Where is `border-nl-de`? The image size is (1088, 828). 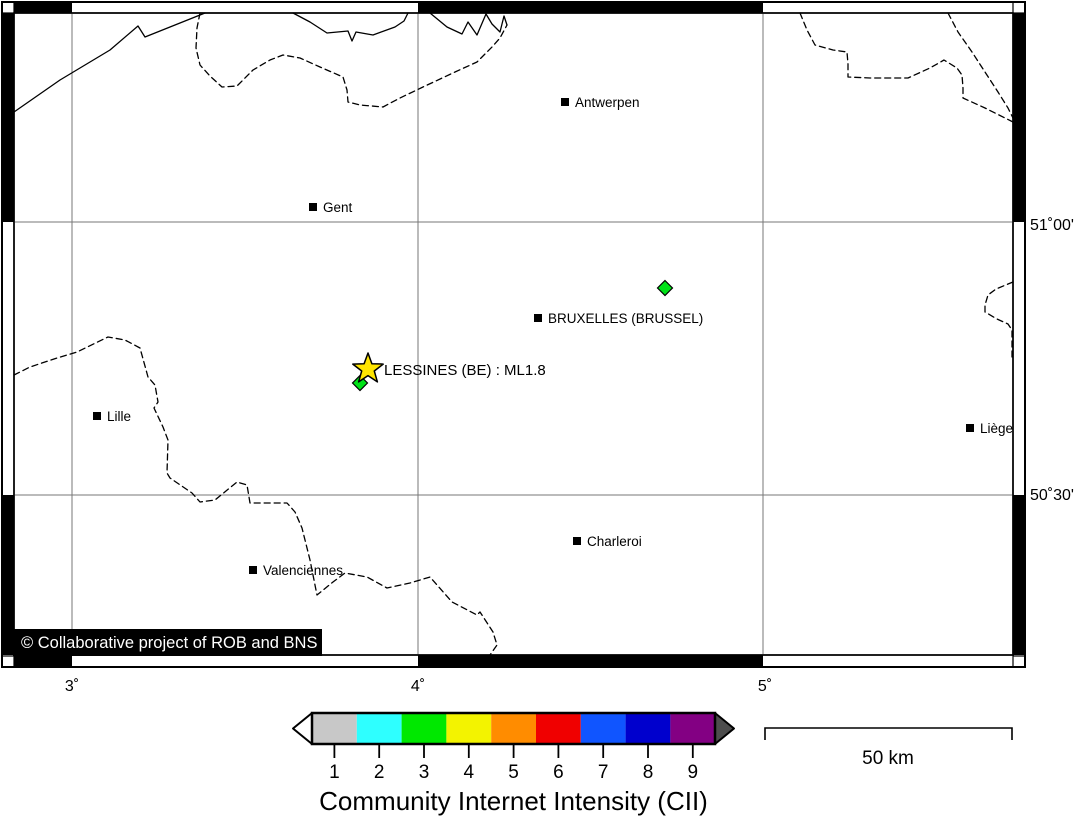
border-nl-de is located at coordinates (980, 65).